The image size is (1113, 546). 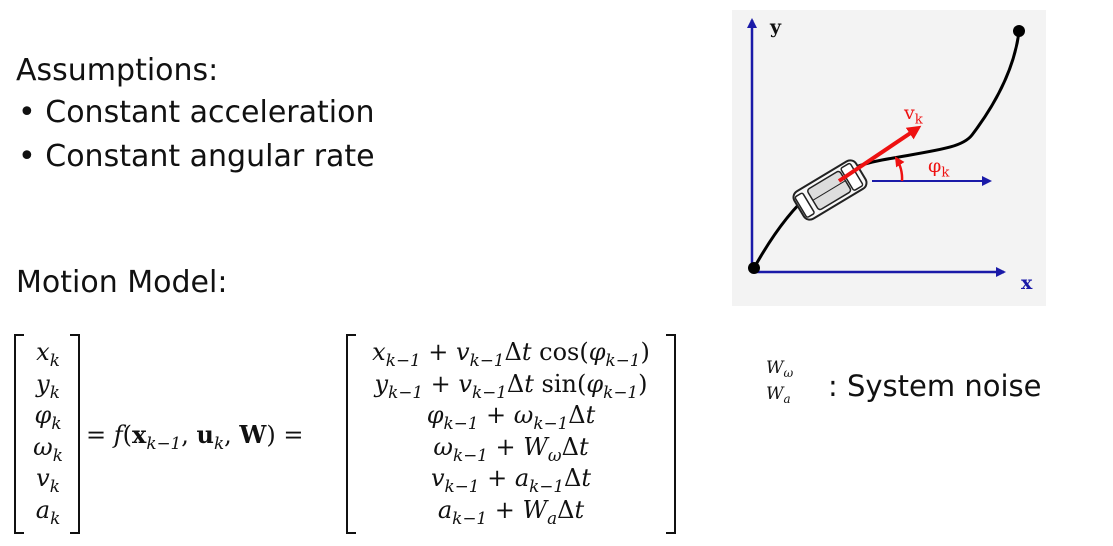 I want to click on rhs-row-5: vk−1 + ak−1Δt, so click(x=511, y=480).